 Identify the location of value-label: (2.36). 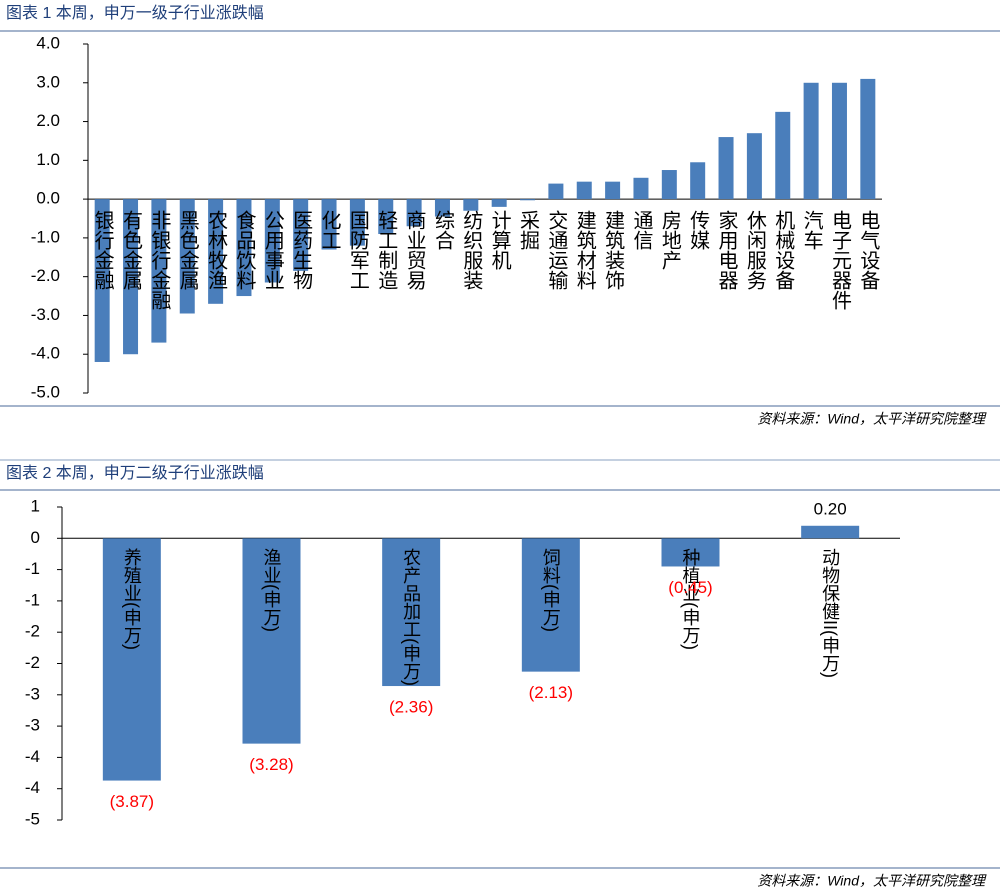
(411, 707).